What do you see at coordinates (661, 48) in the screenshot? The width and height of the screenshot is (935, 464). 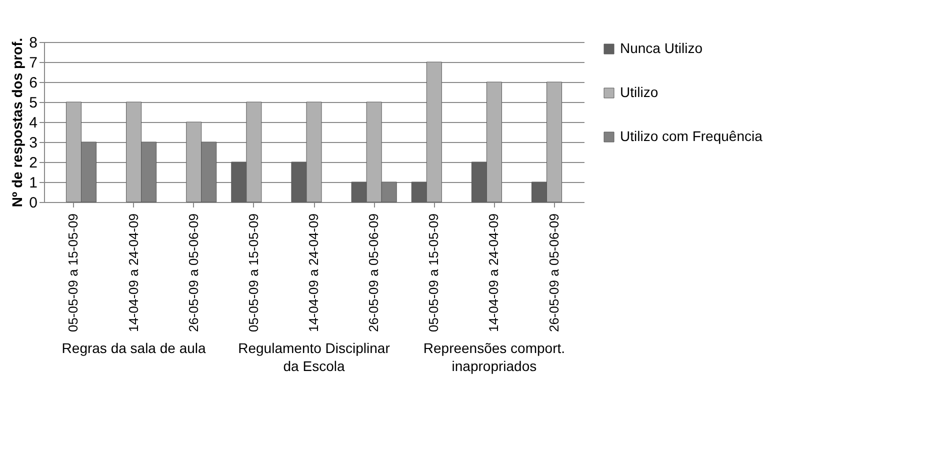 I see `legend-label: Nunca Utilizo` at bounding box center [661, 48].